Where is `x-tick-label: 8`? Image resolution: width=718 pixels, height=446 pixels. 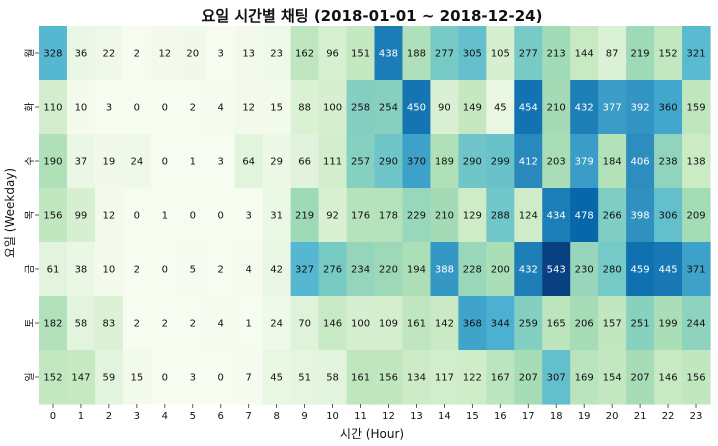
x-tick-label: 8 is located at coordinates (276, 416).